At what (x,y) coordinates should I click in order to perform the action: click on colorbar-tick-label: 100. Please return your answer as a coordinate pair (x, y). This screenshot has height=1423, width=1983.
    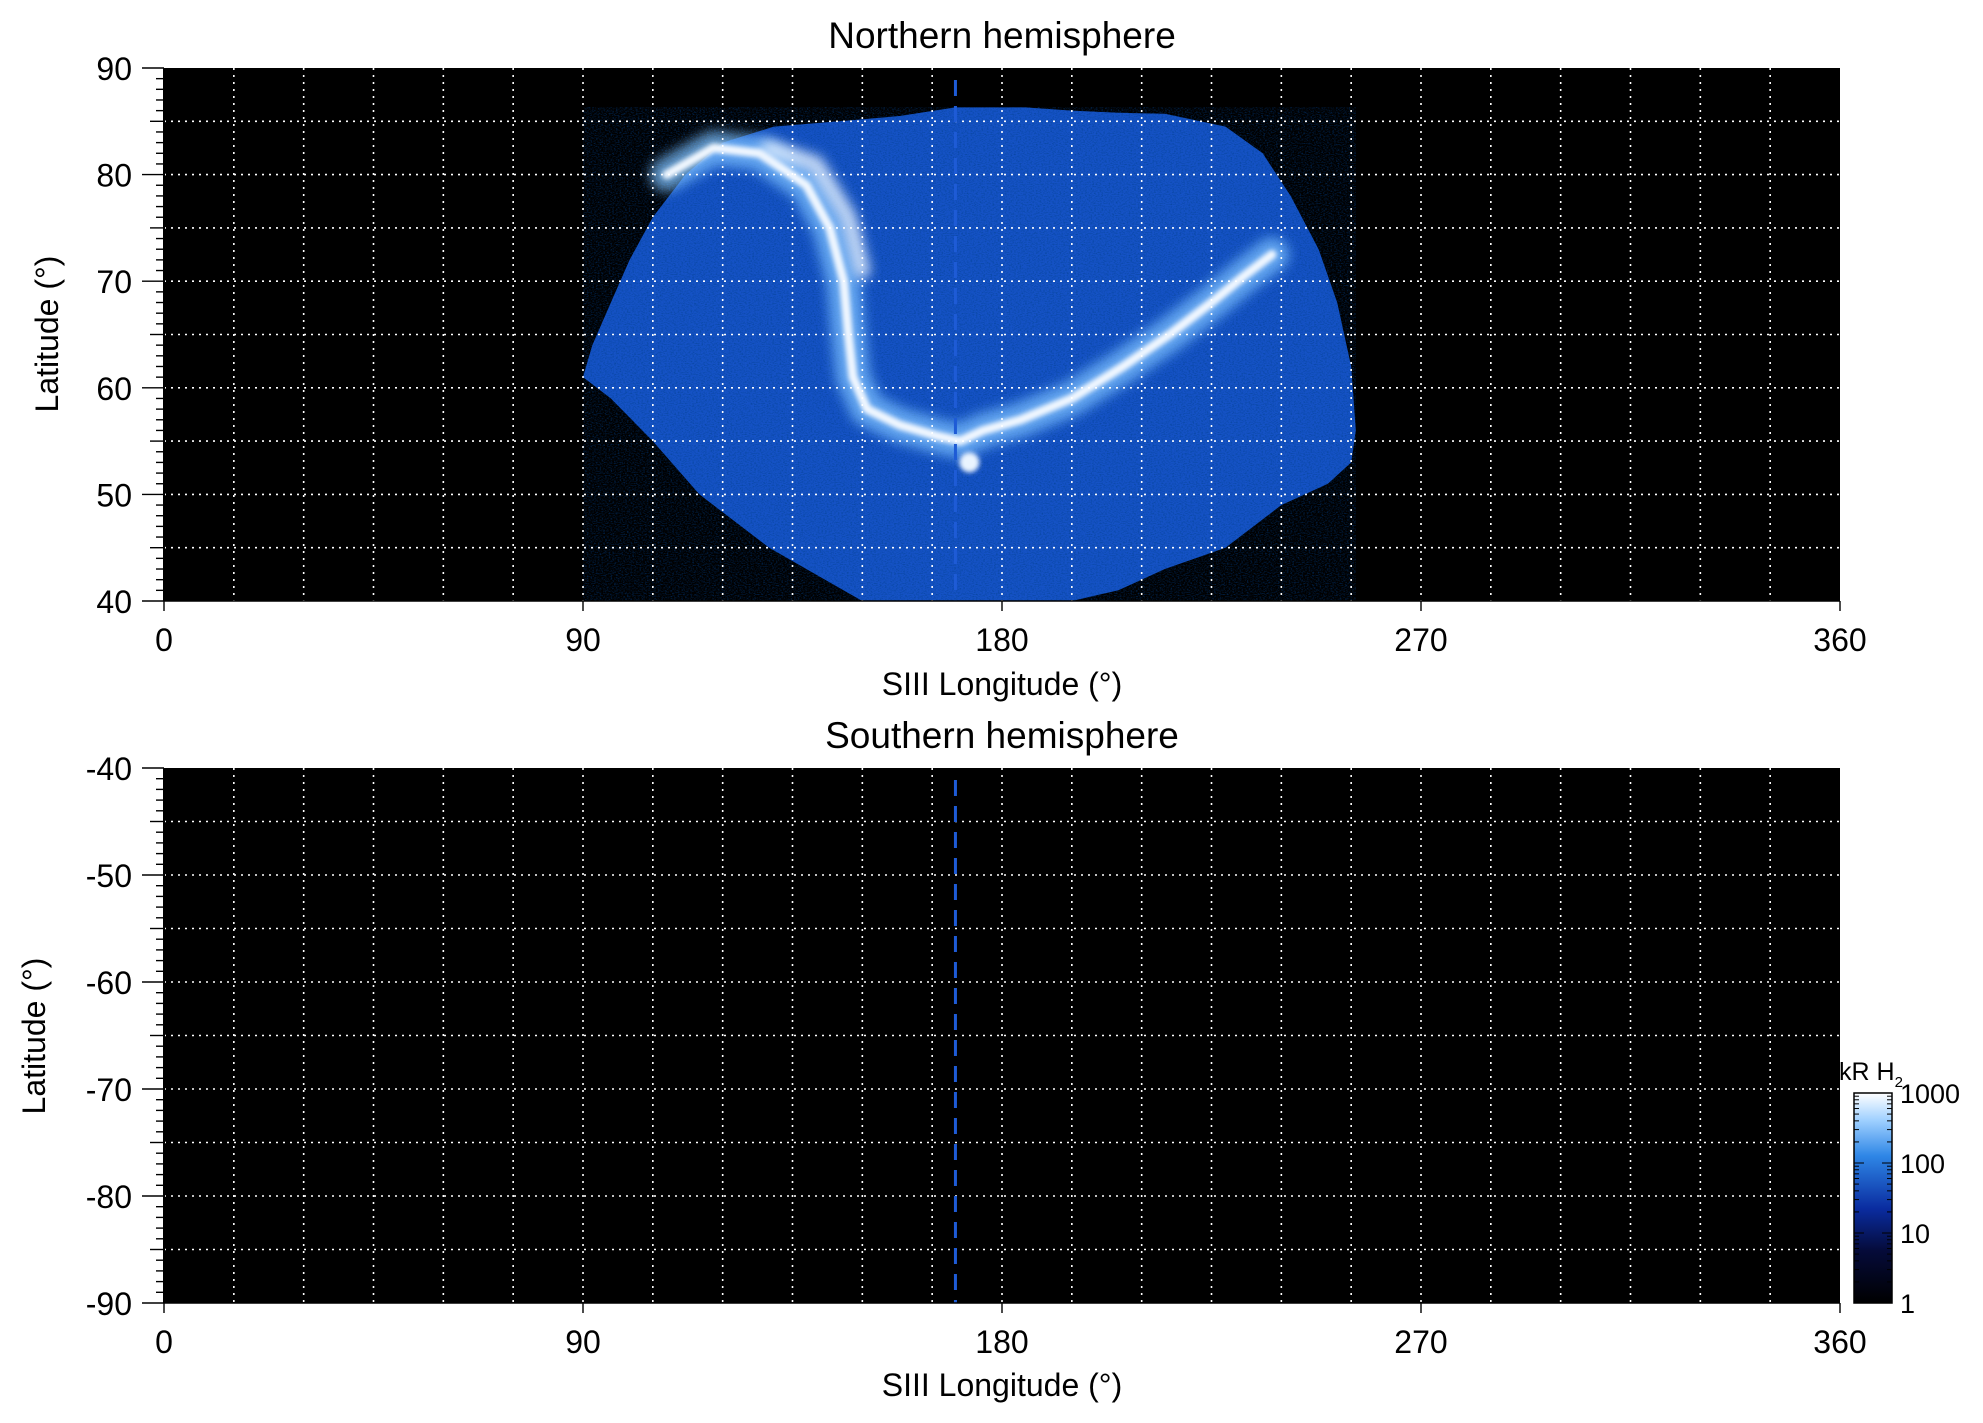
    Looking at the image, I should click on (1922, 1164).